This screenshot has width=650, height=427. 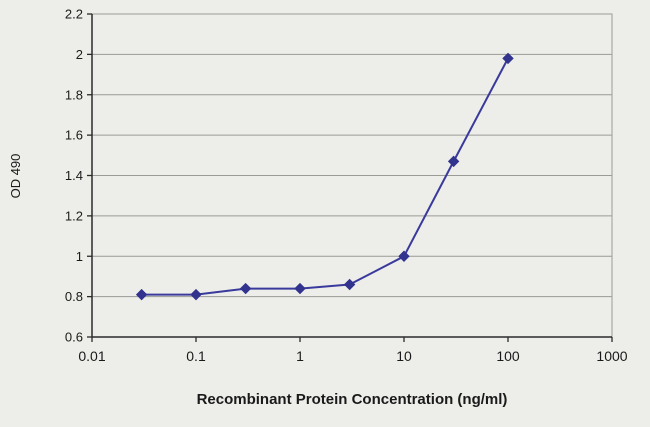 What do you see at coordinates (300, 356) in the screenshot?
I see `x-tick-label: 1` at bounding box center [300, 356].